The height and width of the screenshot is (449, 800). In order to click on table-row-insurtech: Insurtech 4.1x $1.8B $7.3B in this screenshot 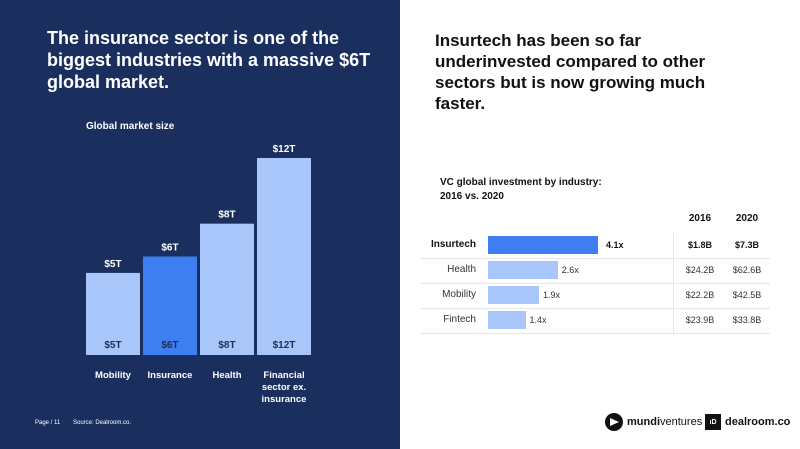, I will do `click(595, 246)`.